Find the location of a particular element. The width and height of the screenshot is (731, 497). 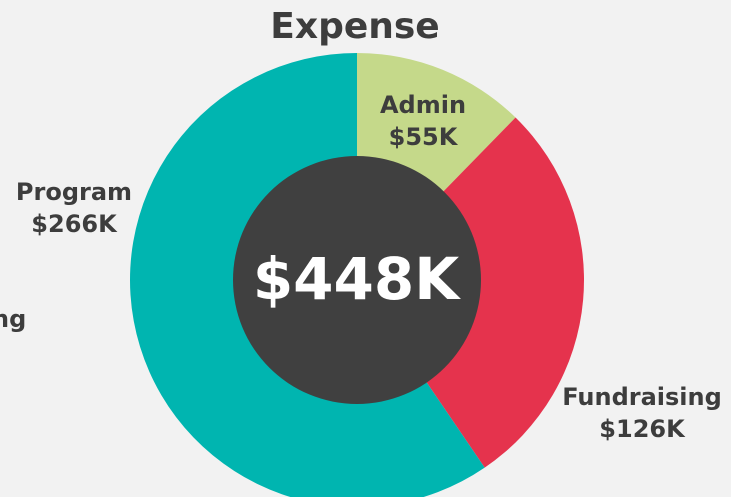

center-label: $448K is located at coordinates (357, 279).